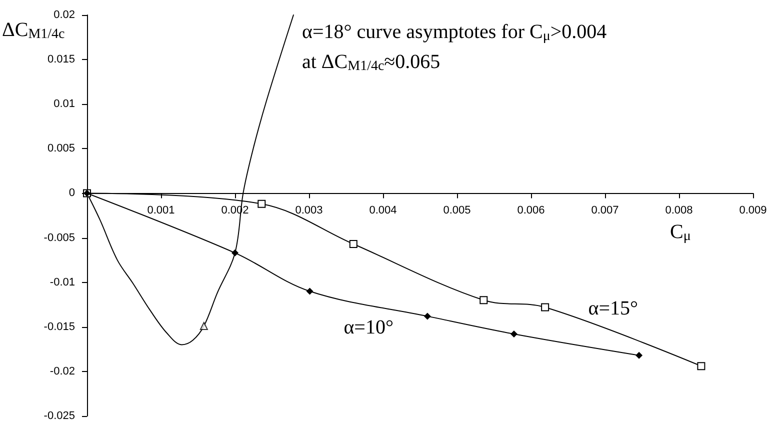  What do you see at coordinates (161, 210) in the screenshot?
I see `x-tick-label: 0.001` at bounding box center [161, 210].